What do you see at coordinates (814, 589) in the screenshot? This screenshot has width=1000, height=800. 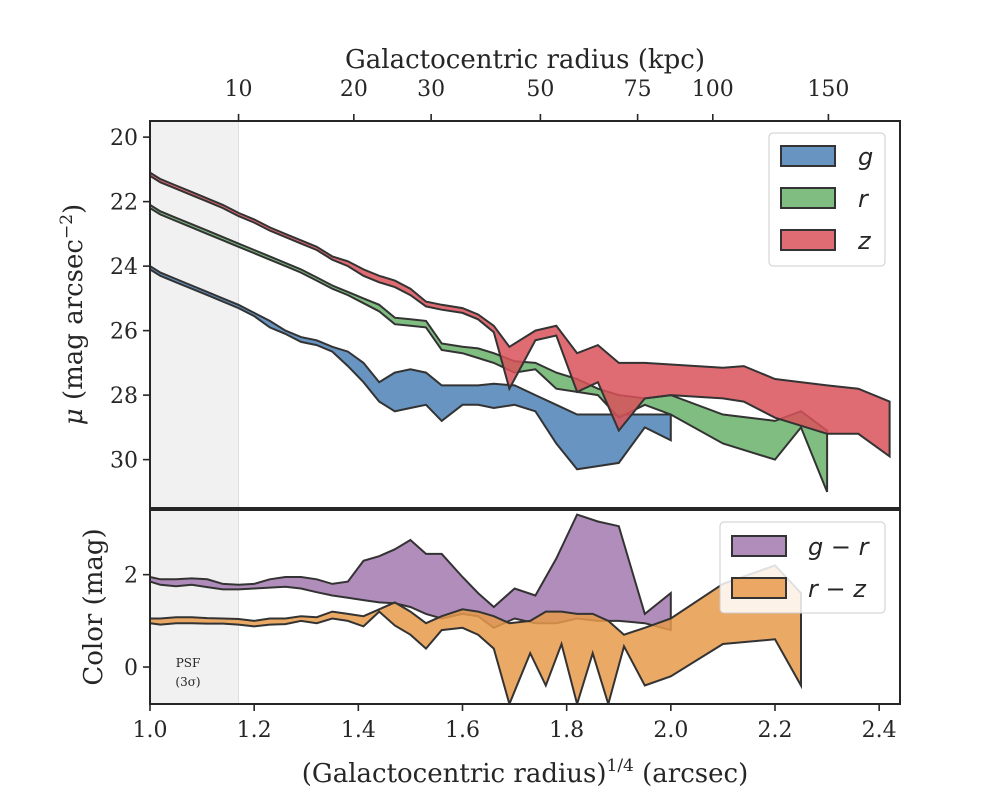 I see `legend-label-a: r` at bounding box center [814, 589].